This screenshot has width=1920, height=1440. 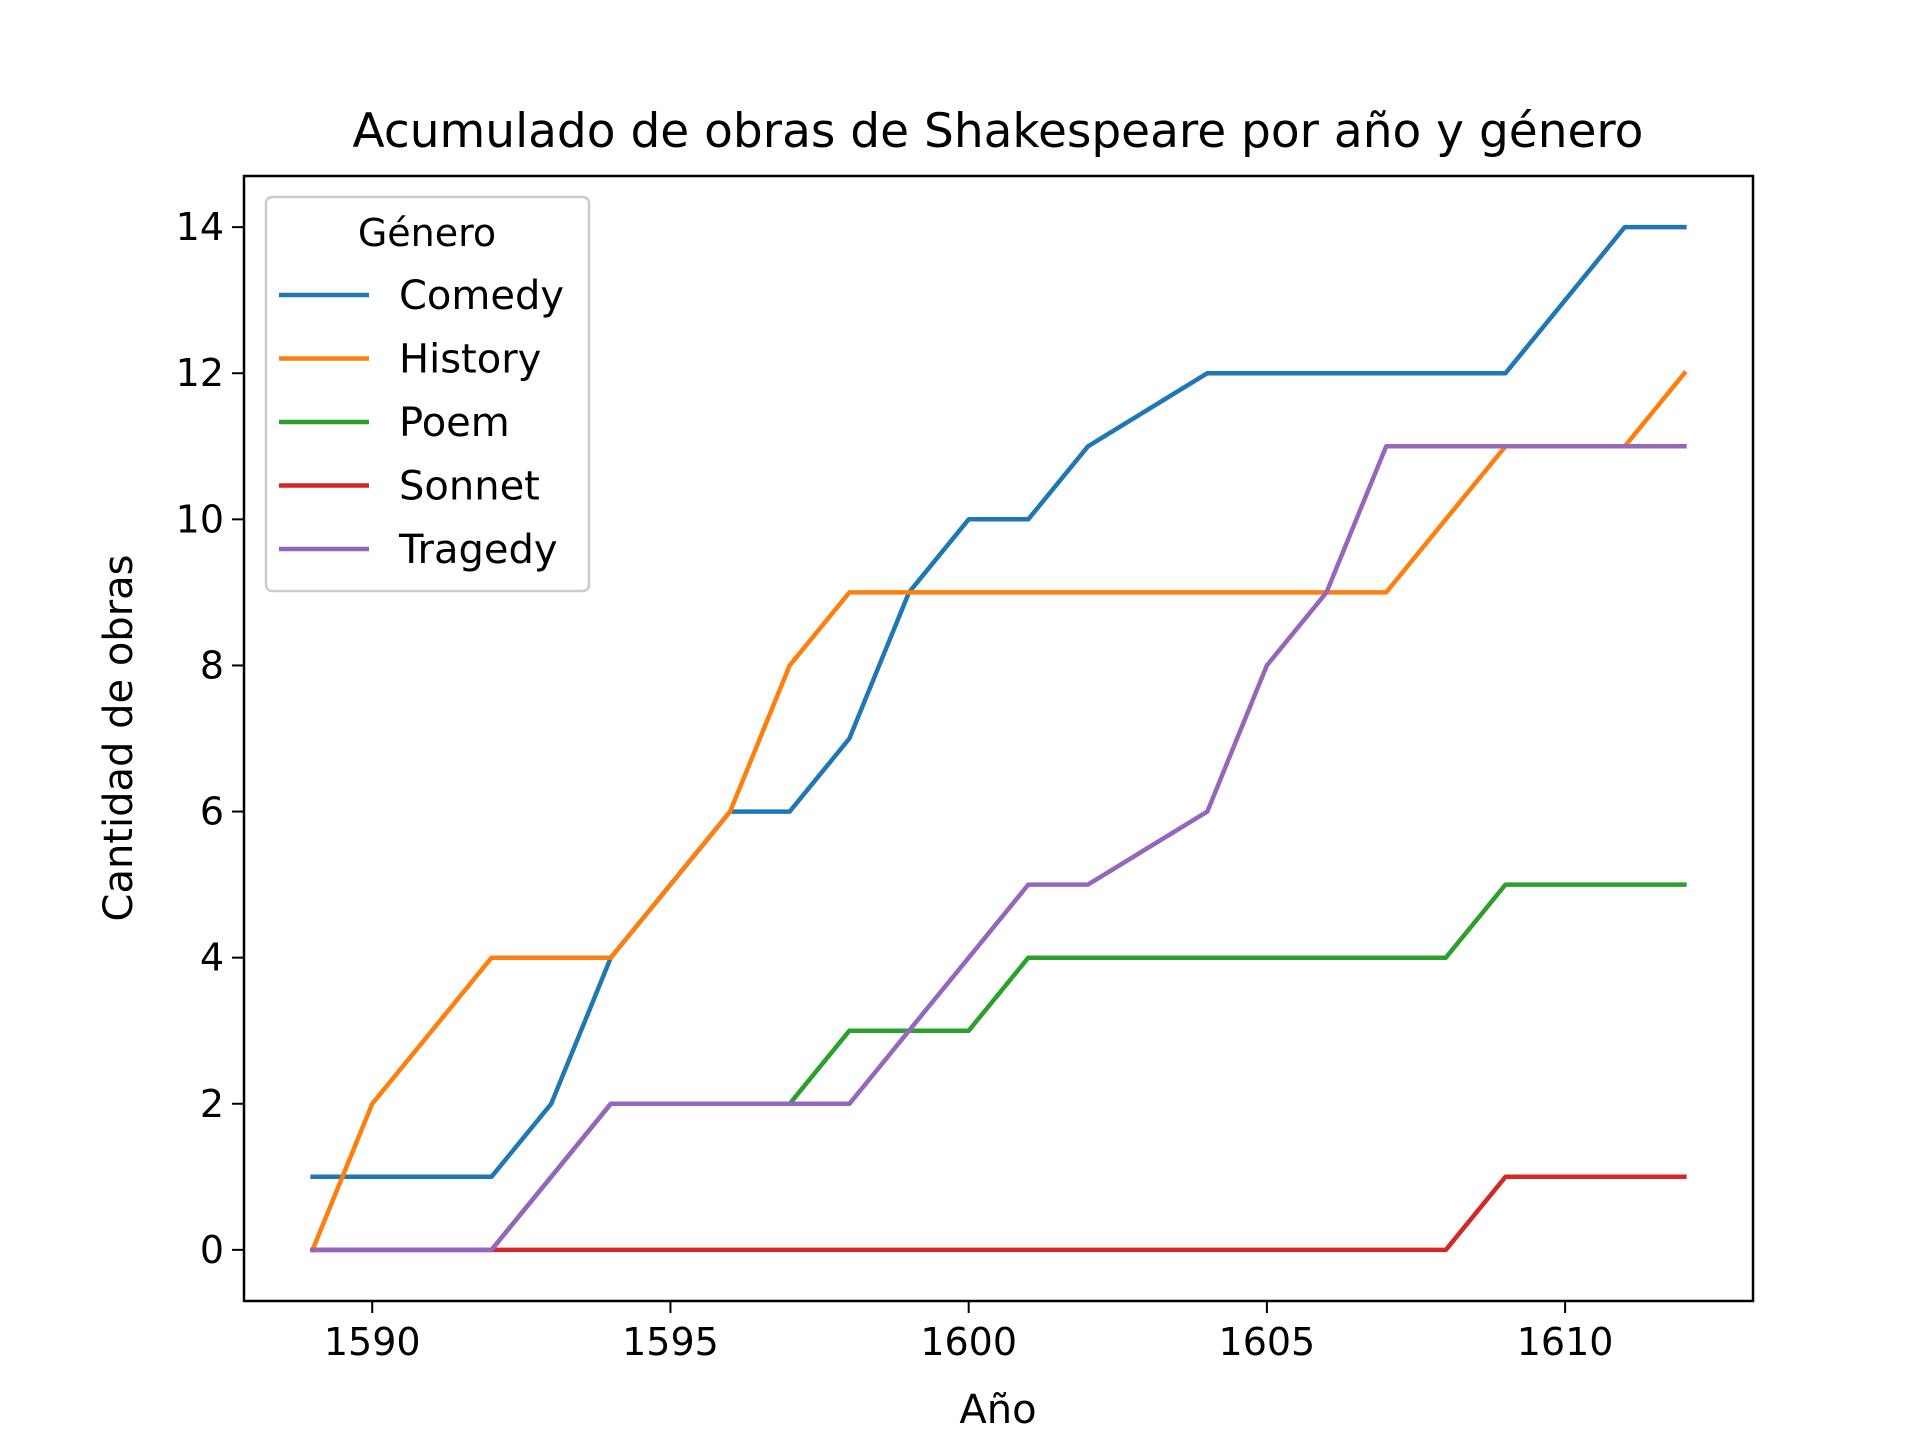 What do you see at coordinates (119, 738) in the screenshot?
I see `y-axis-label: Cantidad de obras` at bounding box center [119, 738].